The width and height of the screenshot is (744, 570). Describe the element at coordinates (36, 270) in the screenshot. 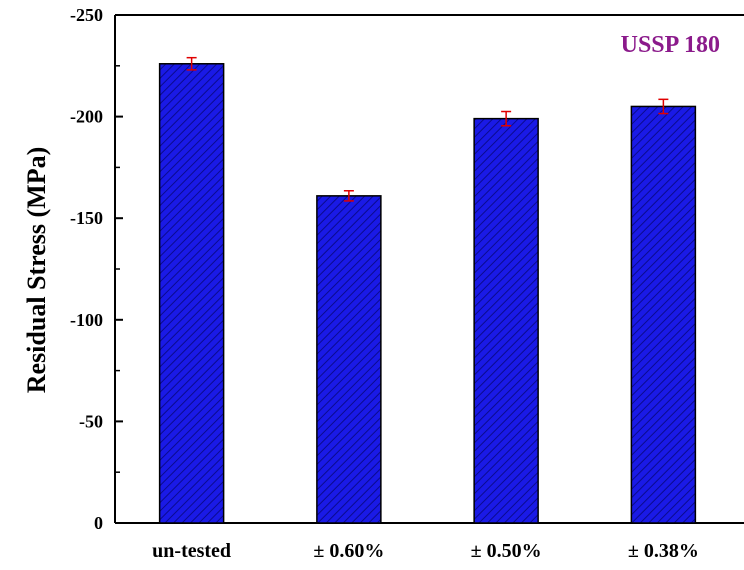

I see `y-axis-label: Residual Stress (MPa)` at that location.